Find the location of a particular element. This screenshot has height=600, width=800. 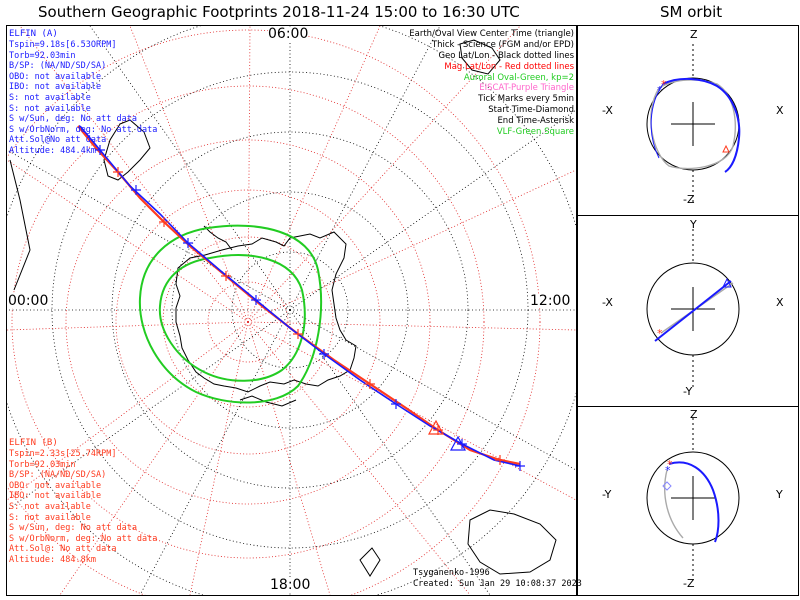

new-zealand is located at coordinates (370, 562).